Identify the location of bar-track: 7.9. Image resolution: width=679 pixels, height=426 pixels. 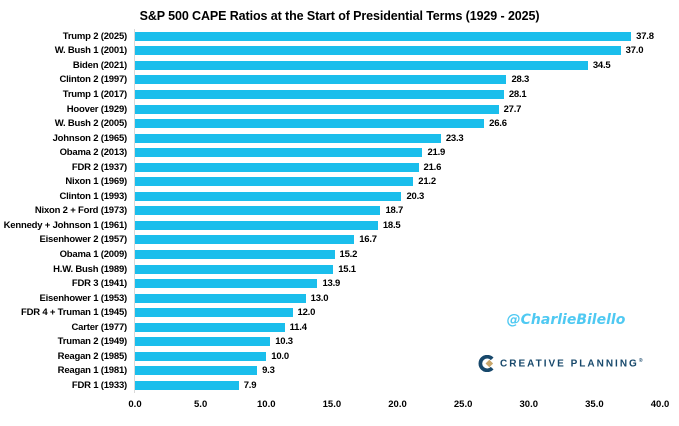
(397, 385).